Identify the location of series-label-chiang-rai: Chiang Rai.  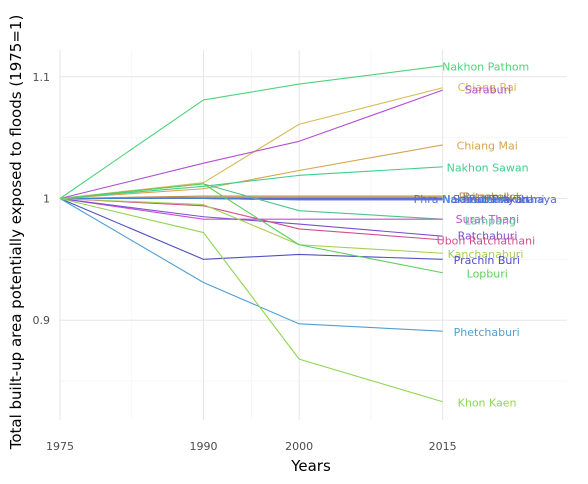
(487, 87).